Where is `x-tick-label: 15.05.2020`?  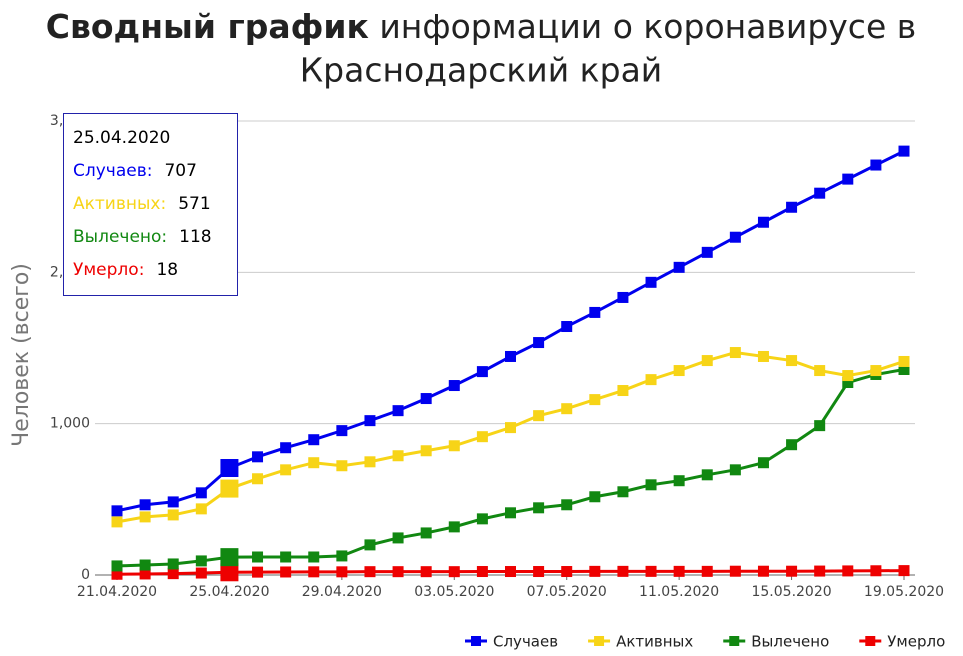
x-tick-label: 15.05.2020 is located at coordinates (791, 592).